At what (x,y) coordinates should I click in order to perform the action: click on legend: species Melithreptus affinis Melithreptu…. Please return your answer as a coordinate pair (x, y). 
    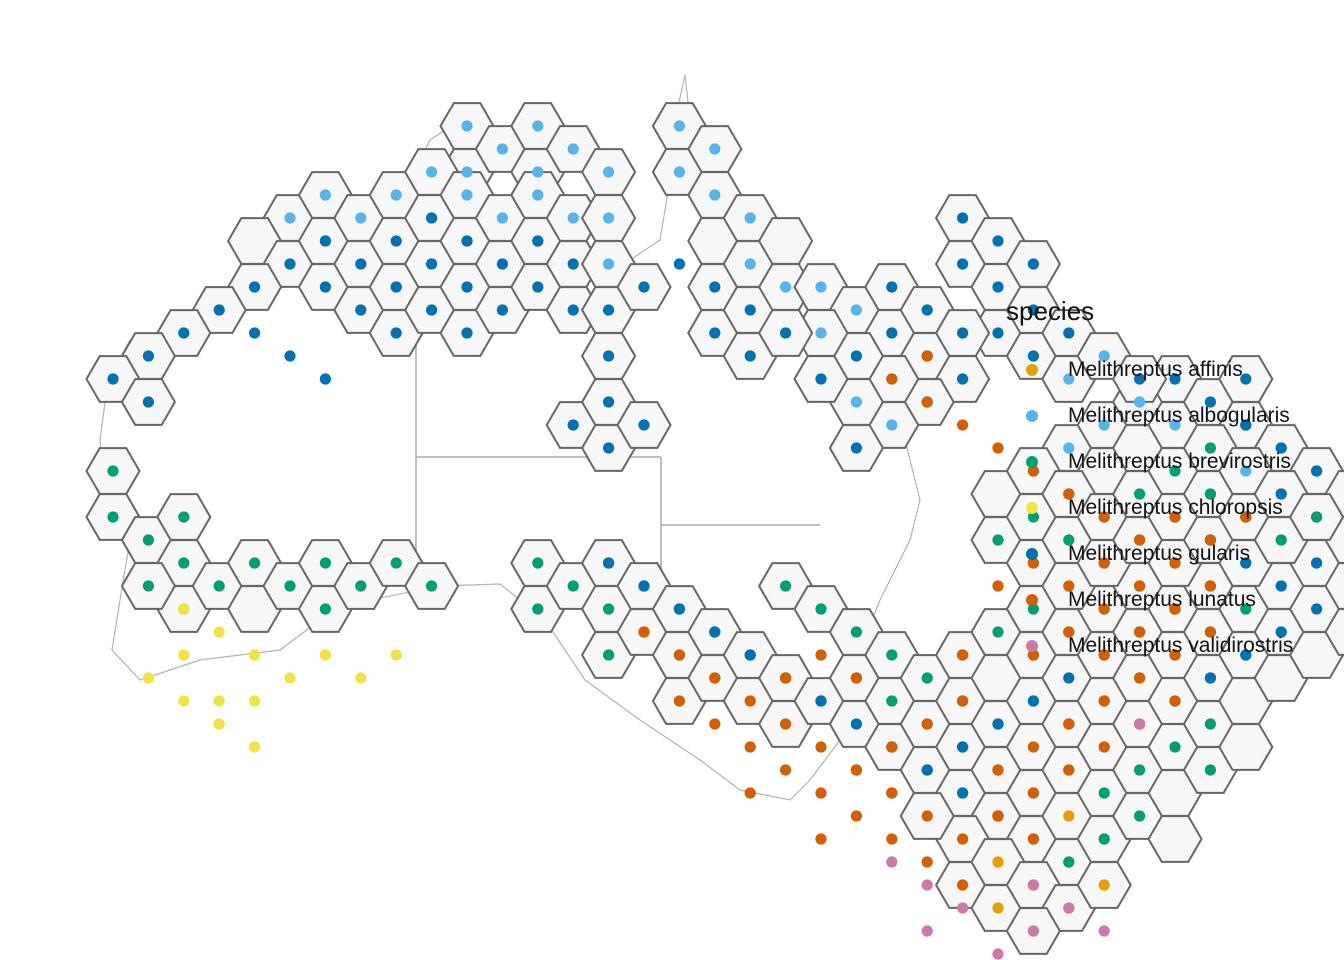
    Looking at the image, I should click on (1149, 482).